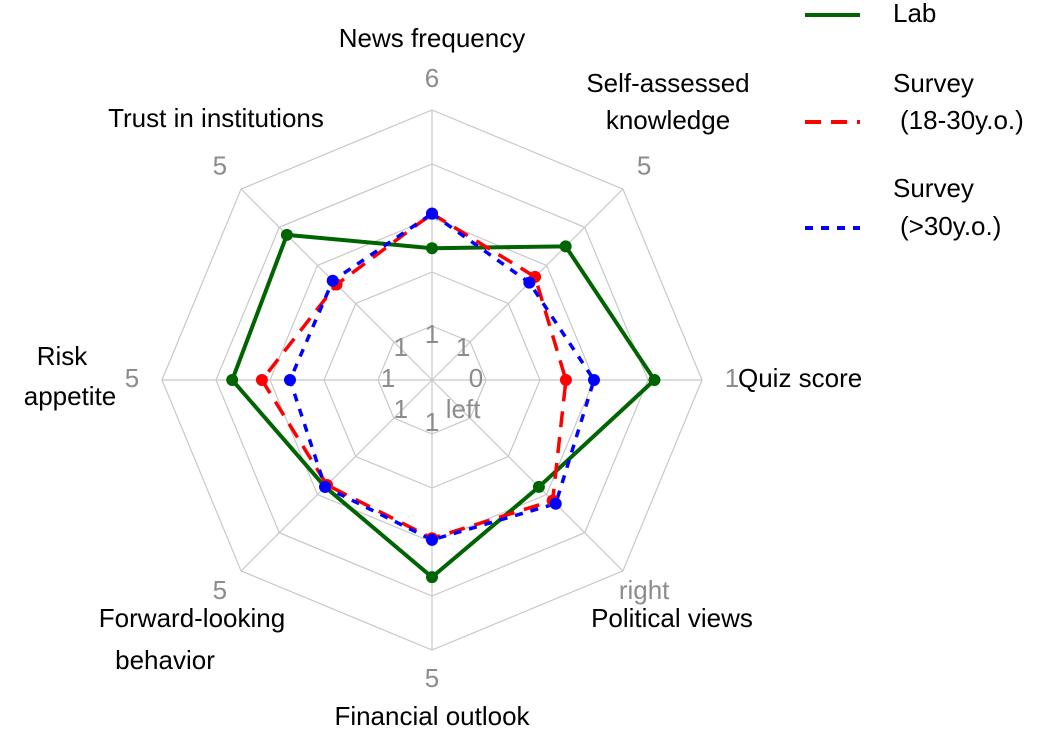 This screenshot has height=737, width=1057. Describe the element at coordinates (476, 378) in the screenshot. I see `tick-label: 0` at that location.